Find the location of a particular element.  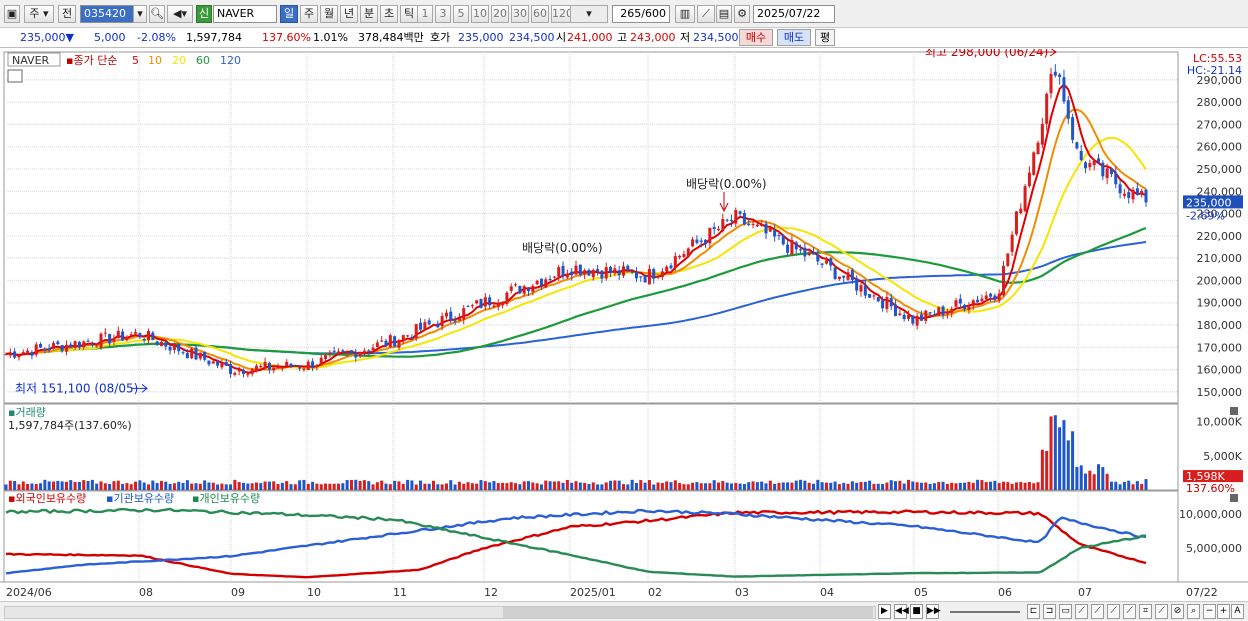

date-field: 2025/07/22 is located at coordinates (794, 14).